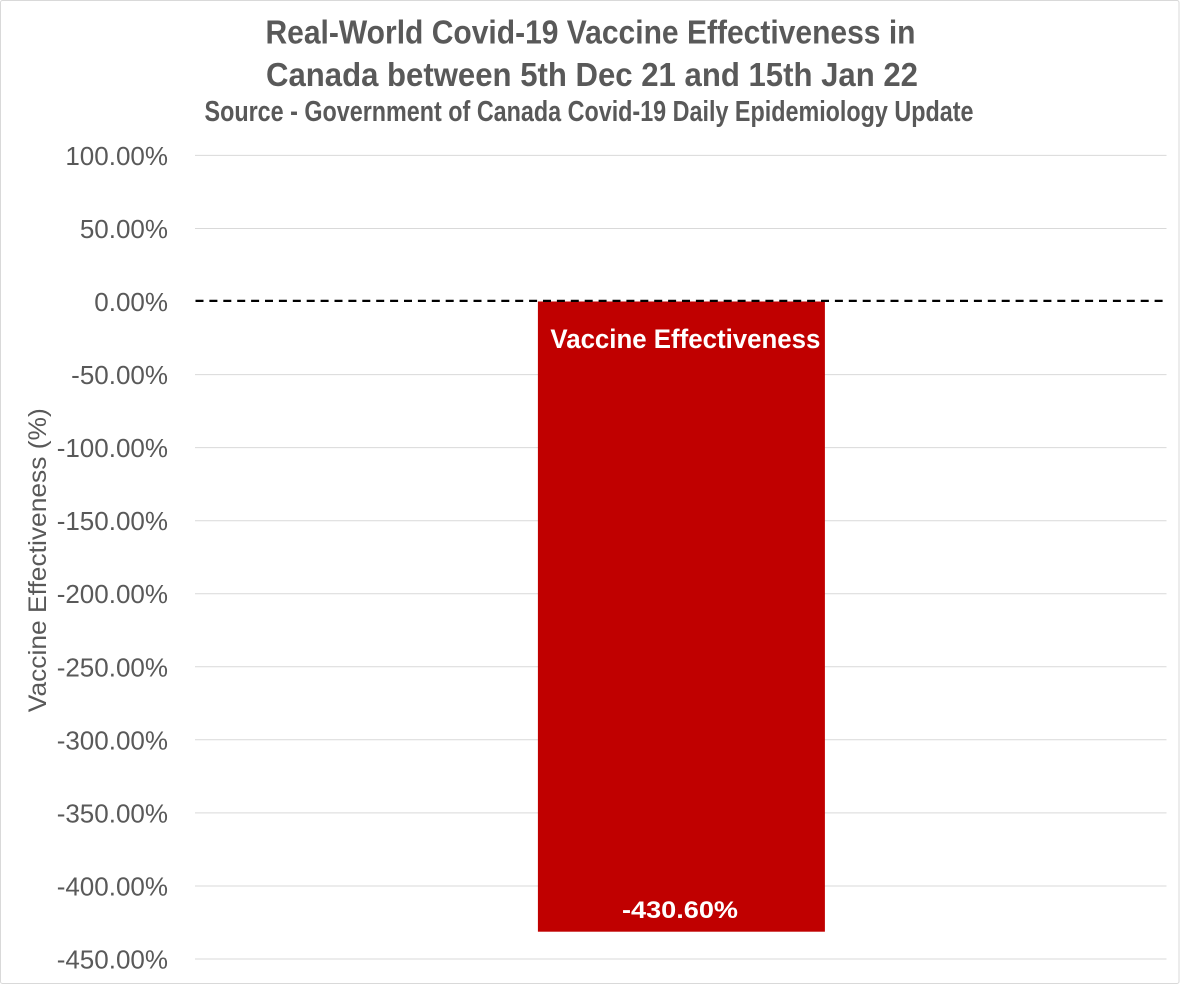  Describe the element at coordinates (124, 229) in the screenshot. I see `svg-text: 50.00%` at that location.